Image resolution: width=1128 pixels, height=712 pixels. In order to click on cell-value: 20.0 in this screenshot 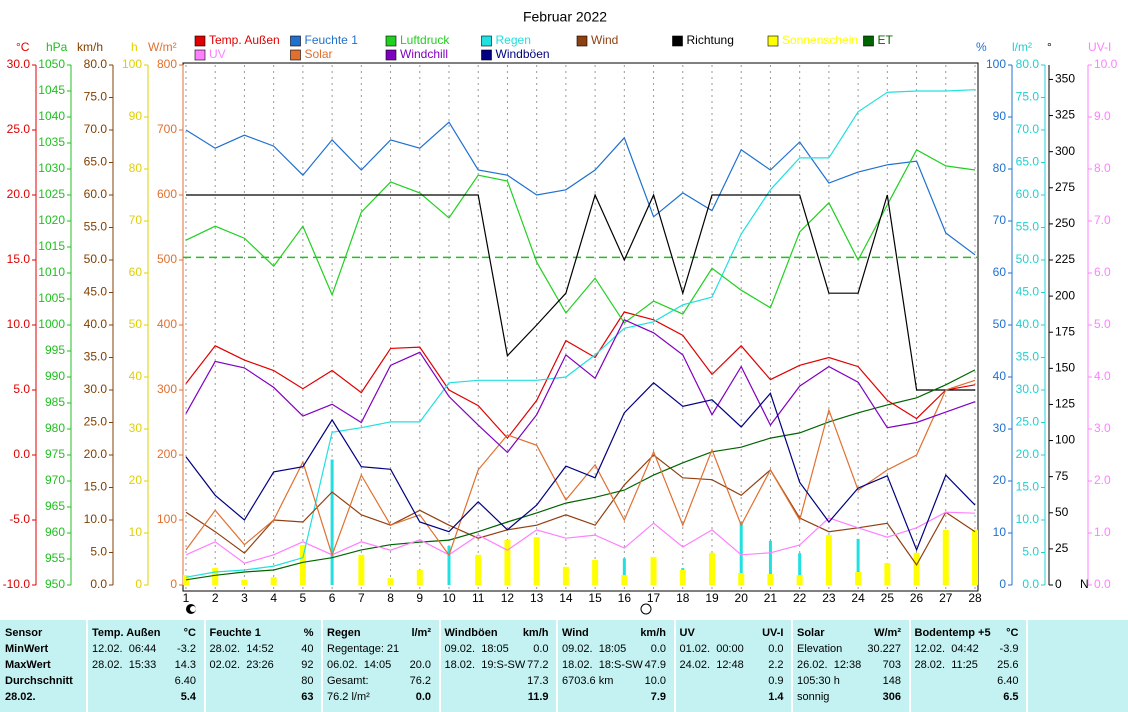, I will do `click(420, 665)`.